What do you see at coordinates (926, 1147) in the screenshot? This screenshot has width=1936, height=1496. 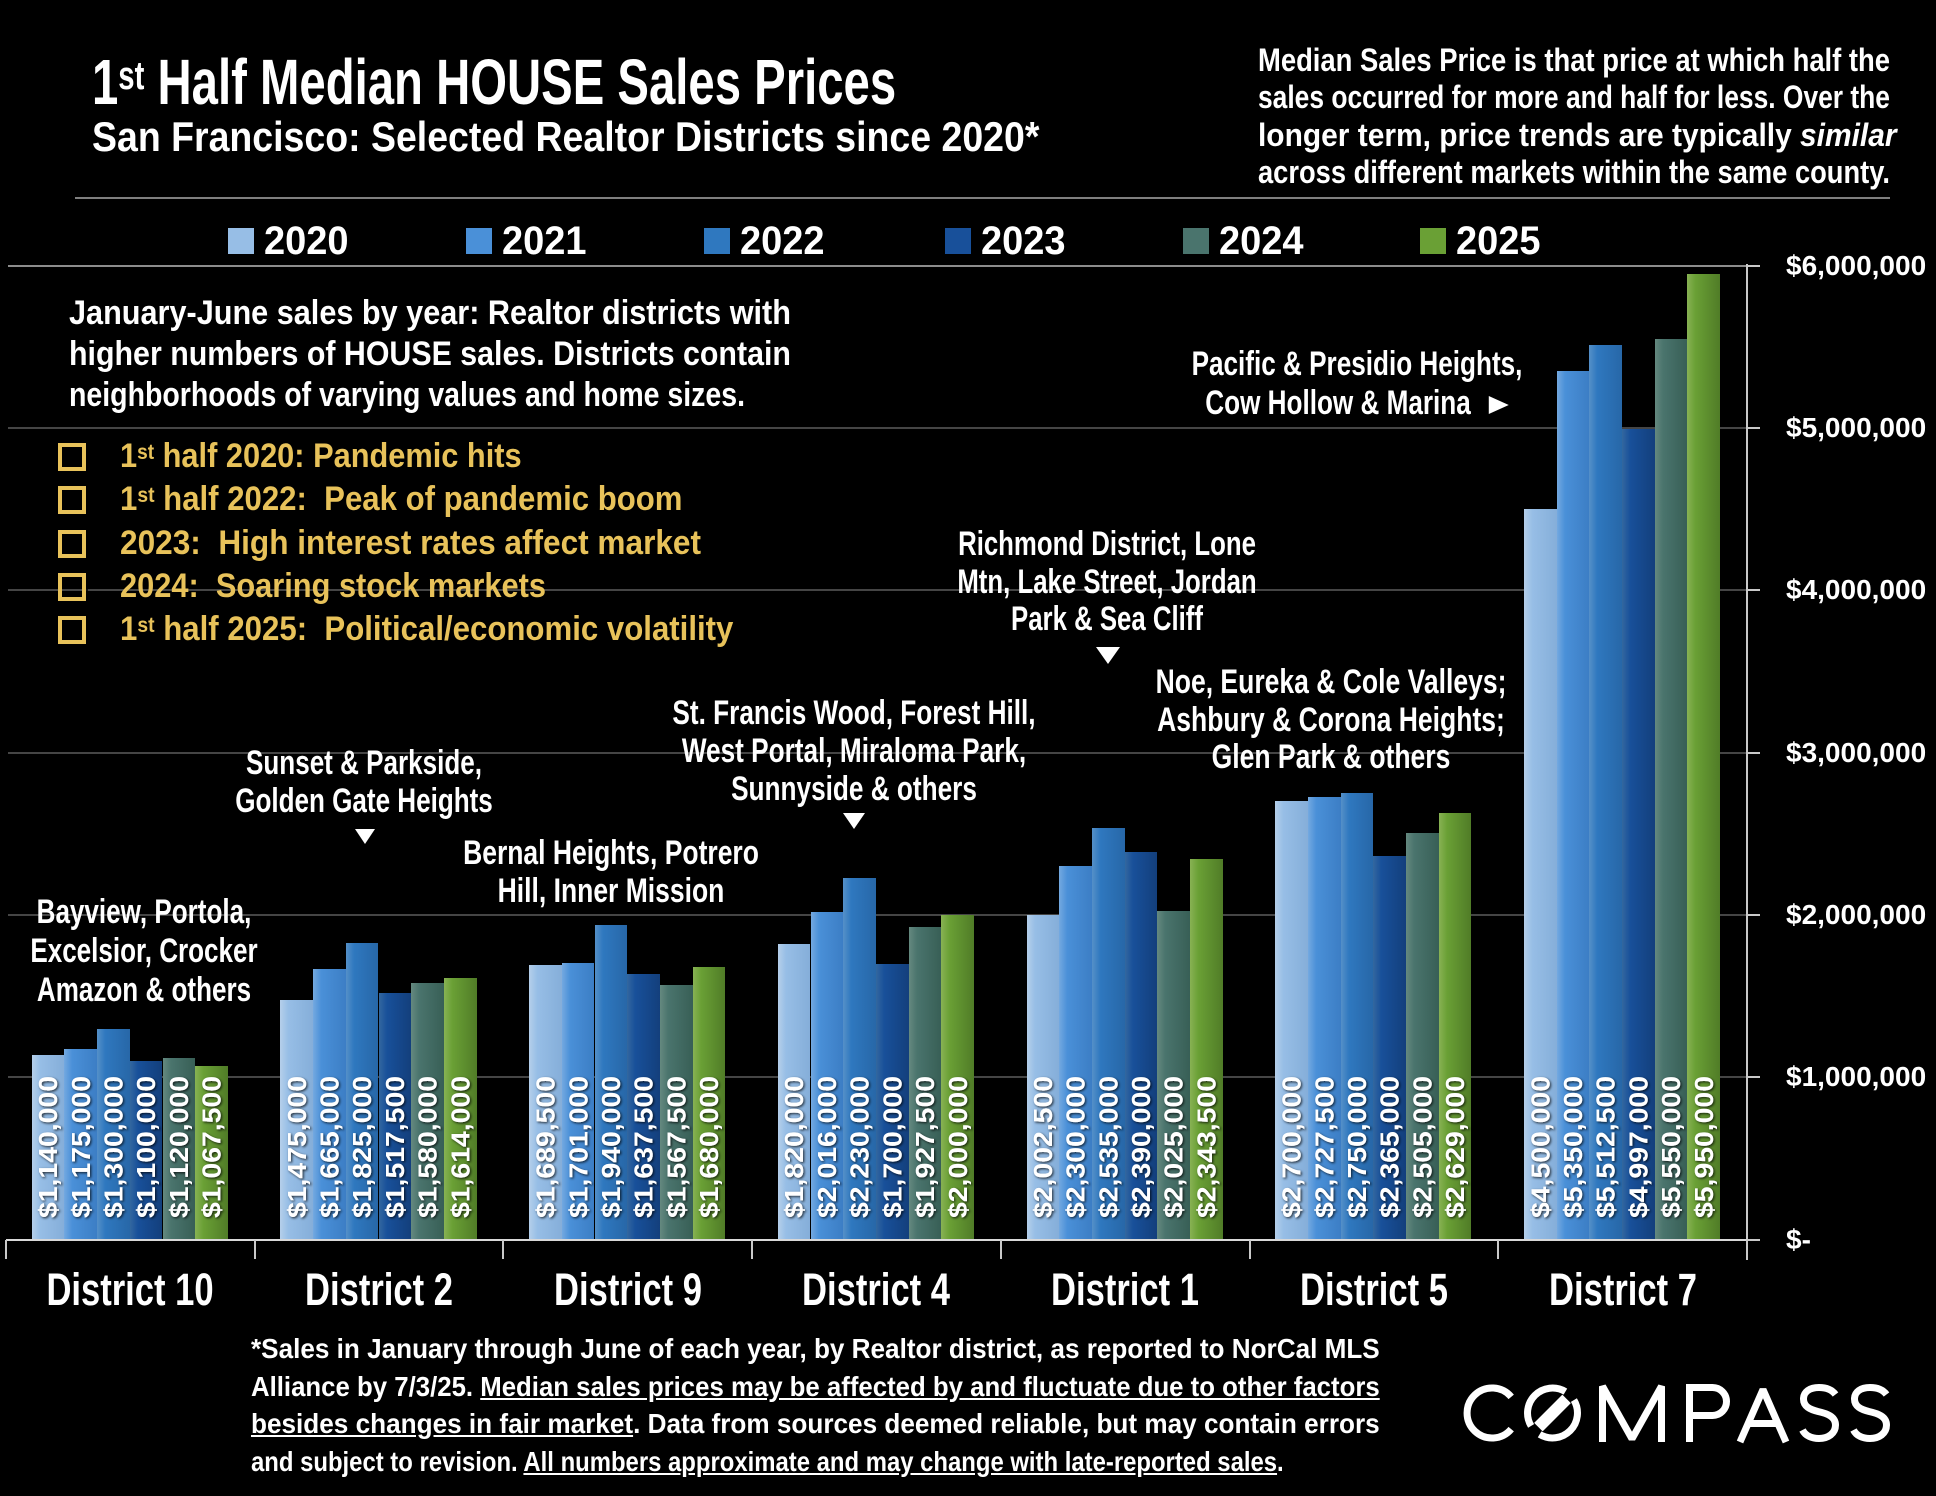 I see `svg-text: $1,927,500` at bounding box center [926, 1147].